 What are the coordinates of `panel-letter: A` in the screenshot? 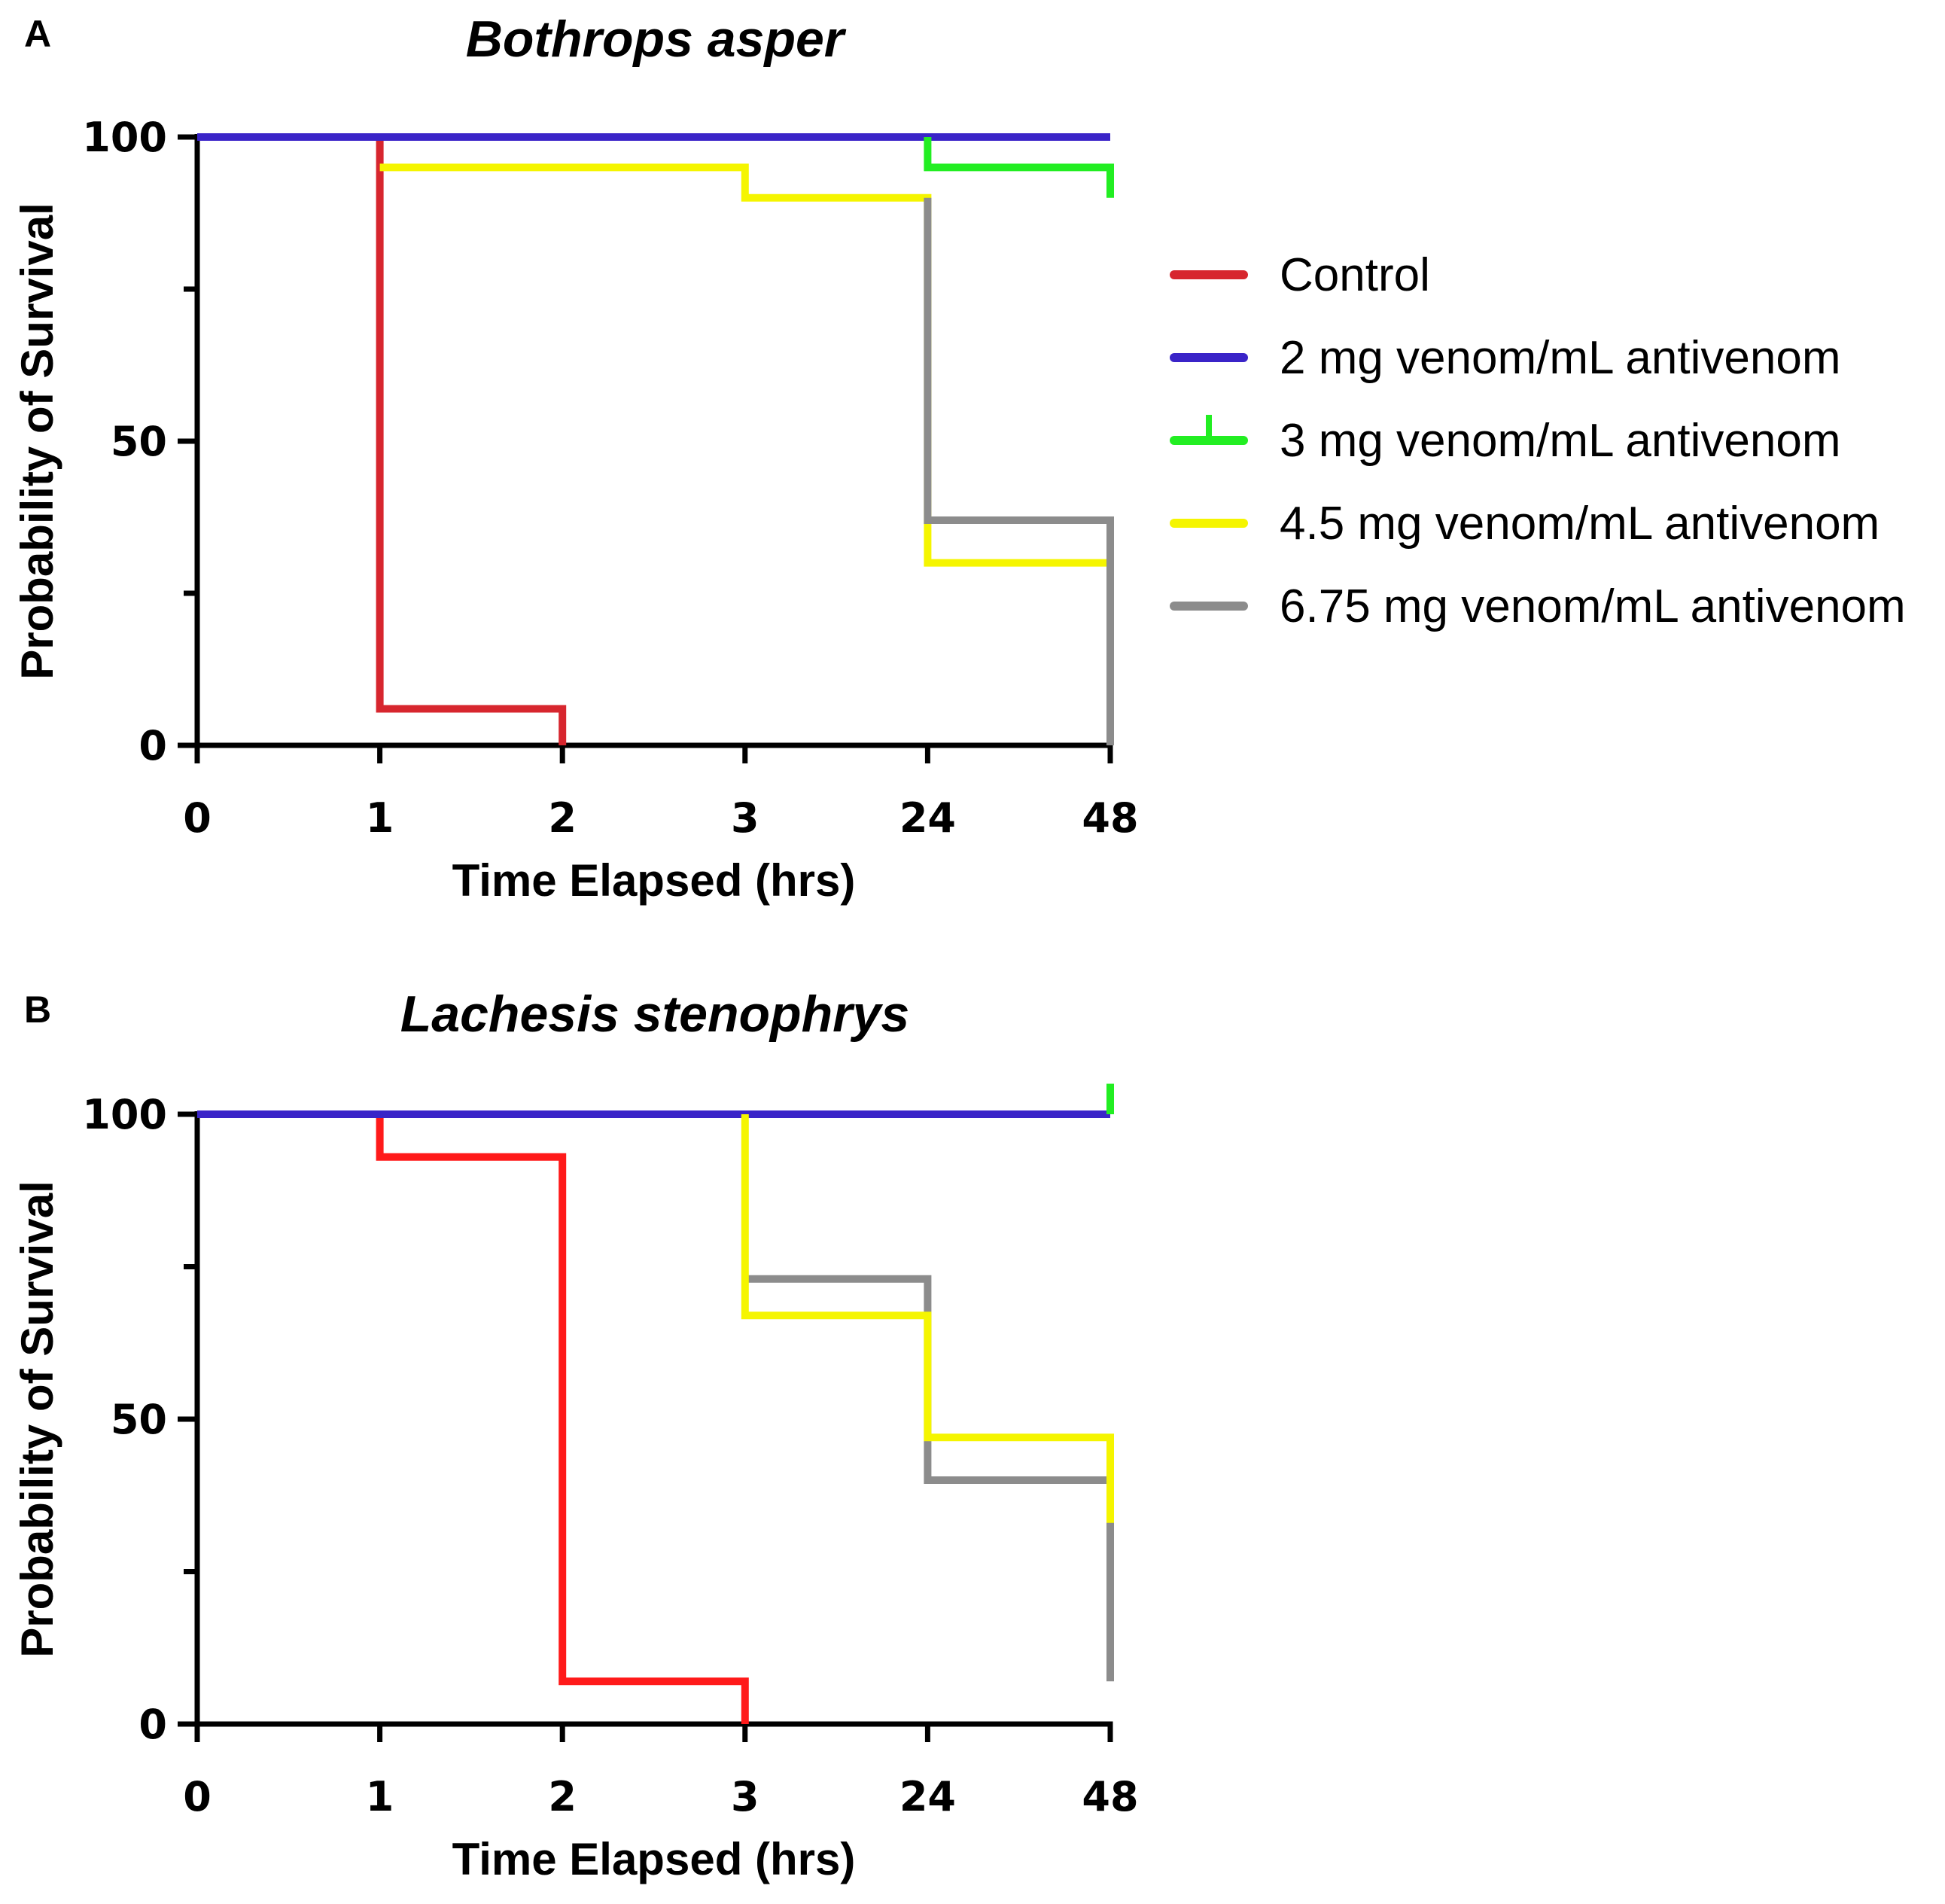 It's located at (37, 34).